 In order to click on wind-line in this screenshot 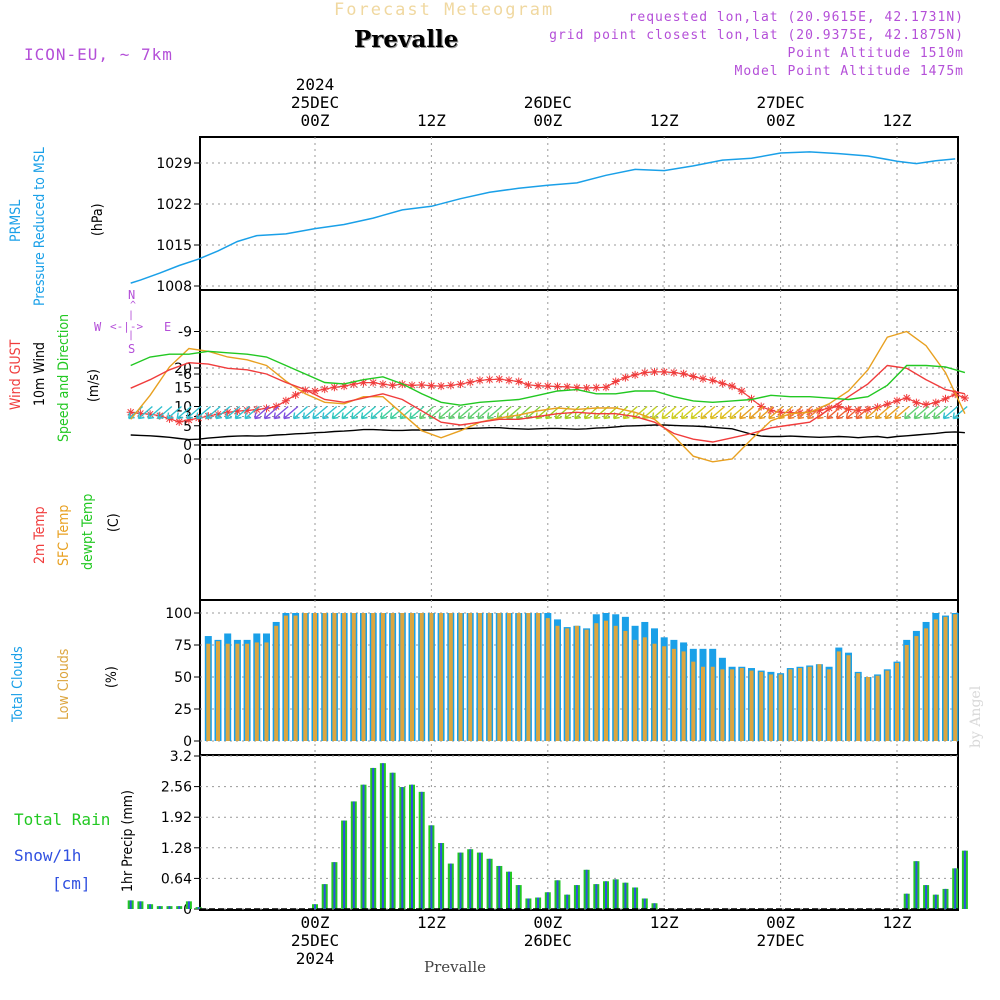, I will do `click(547, 432)`.